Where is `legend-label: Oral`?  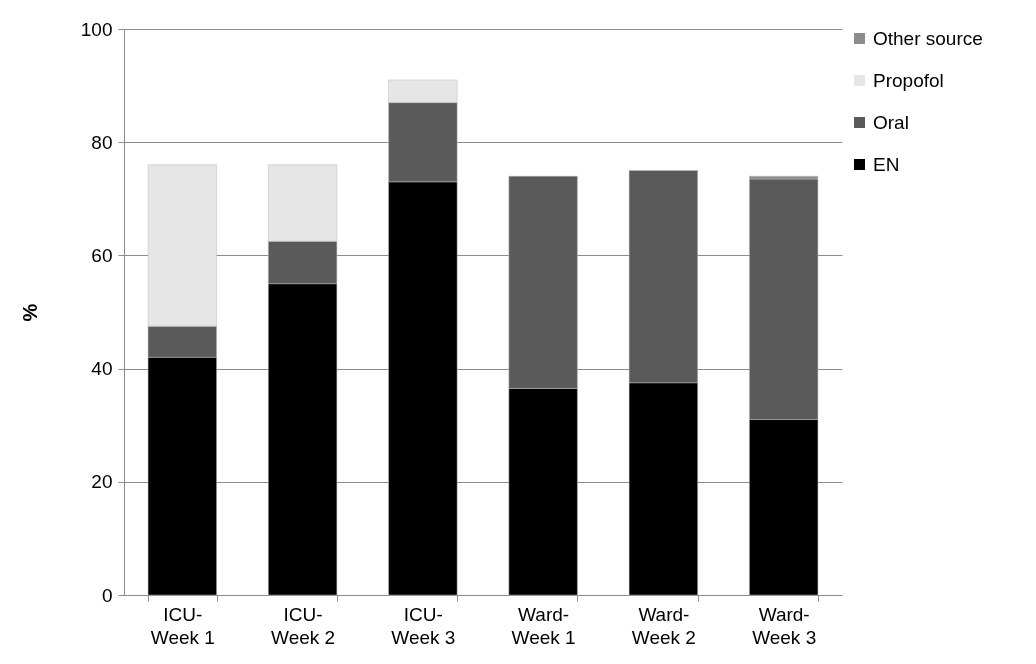
legend-label: Oral is located at coordinates (891, 122).